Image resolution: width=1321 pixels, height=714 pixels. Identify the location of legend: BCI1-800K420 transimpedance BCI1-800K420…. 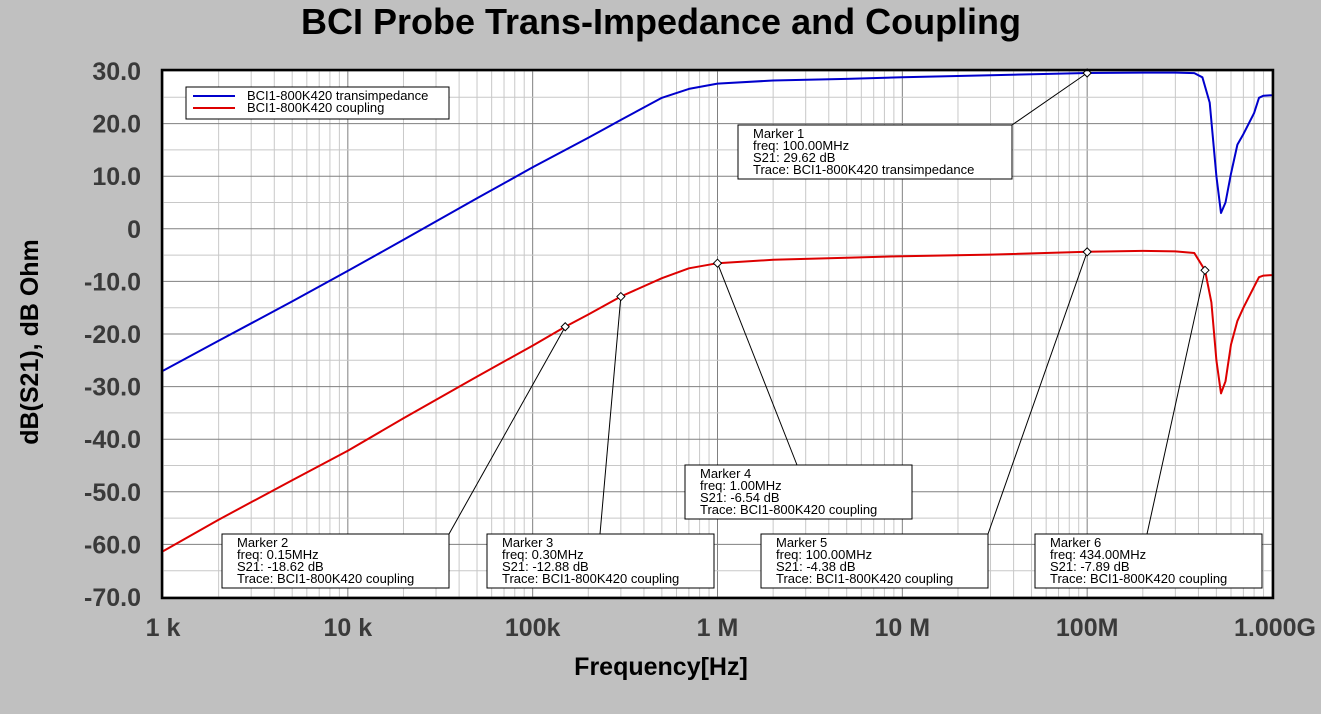
(317, 103).